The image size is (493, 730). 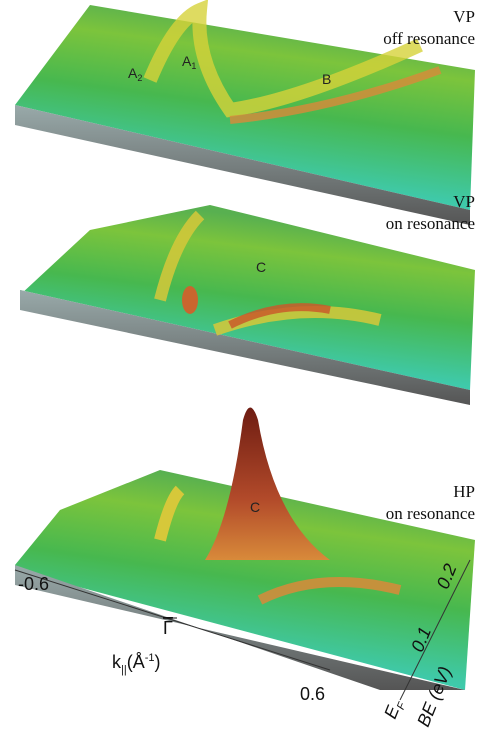 What do you see at coordinates (435, 630) in the screenshot?
I see `energy-axis-line` at bounding box center [435, 630].